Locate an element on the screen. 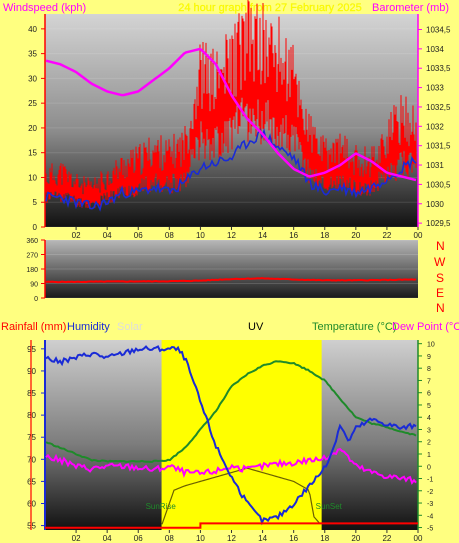 Image resolution: width=459 pixels, height=543 pixels. temperature-tick-label: -5 is located at coordinates (430, 529).